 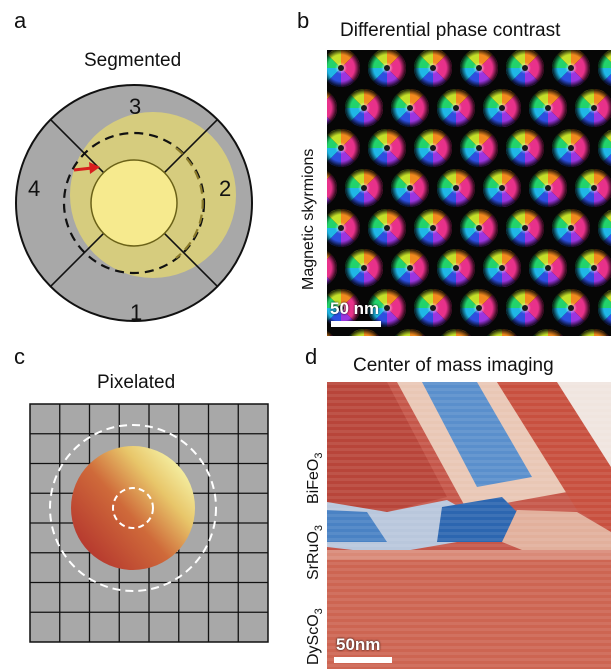 What do you see at coordinates (450, 30) in the screenshot?
I see `panel-b-title: Differential phase contrast` at bounding box center [450, 30].